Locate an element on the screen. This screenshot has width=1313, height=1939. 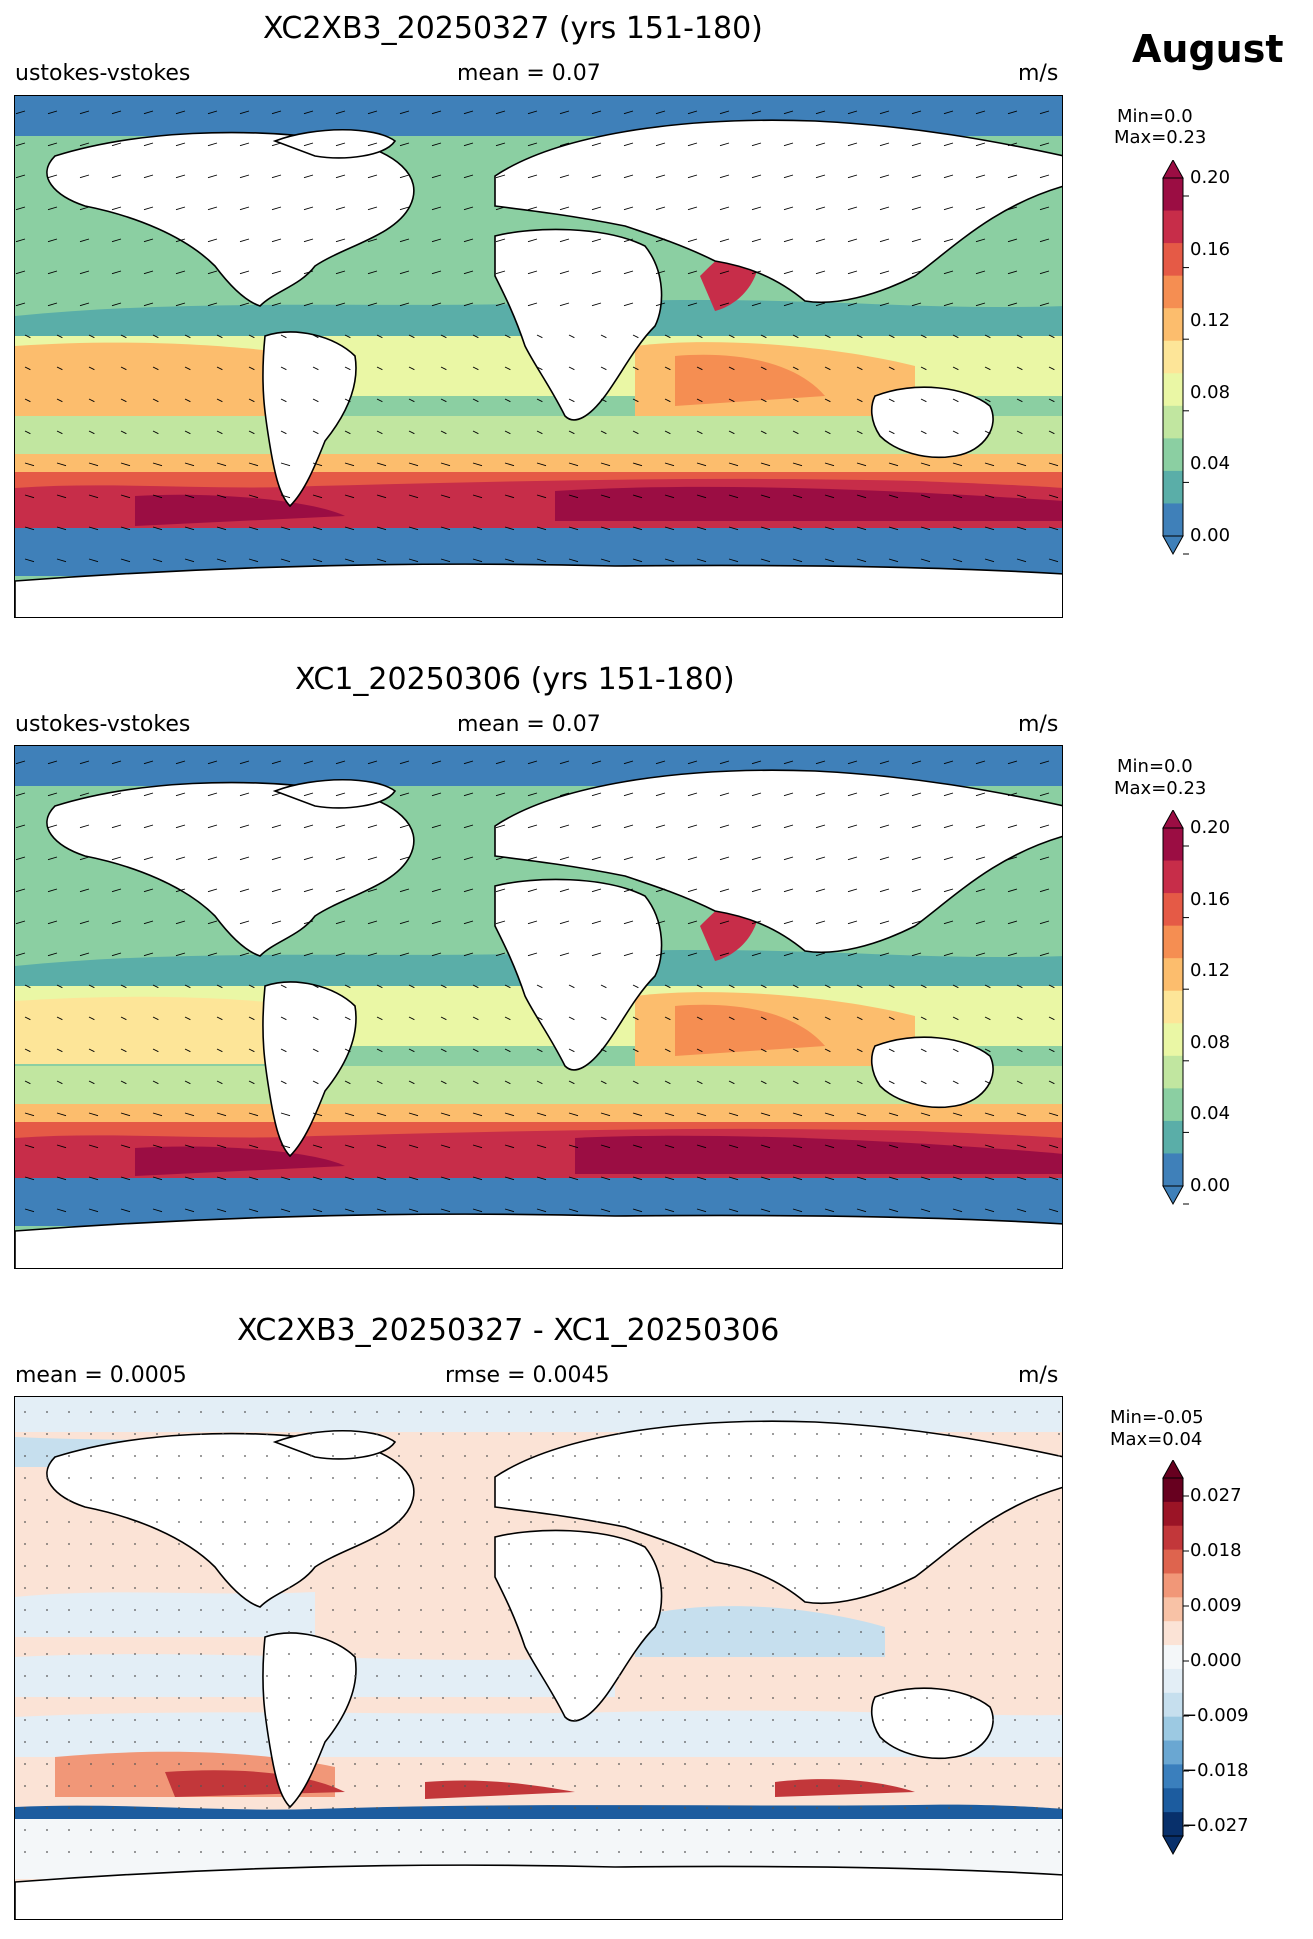
colorbar-tick: 0.12 is located at coordinates (1210, 320).